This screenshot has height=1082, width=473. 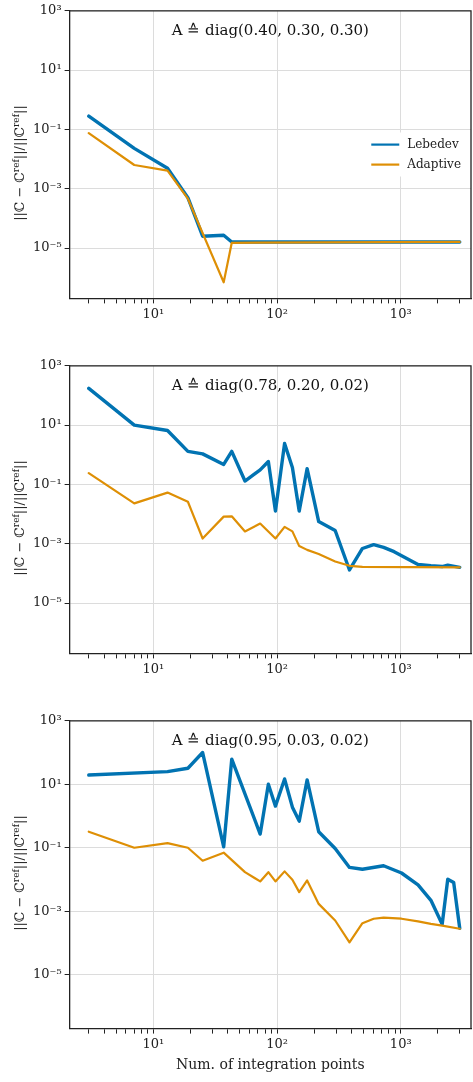 What do you see at coordinates (270, 1064) in the screenshot?
I see `x-axis-title: Num. of integration points` at bounding box center [270, 1064].